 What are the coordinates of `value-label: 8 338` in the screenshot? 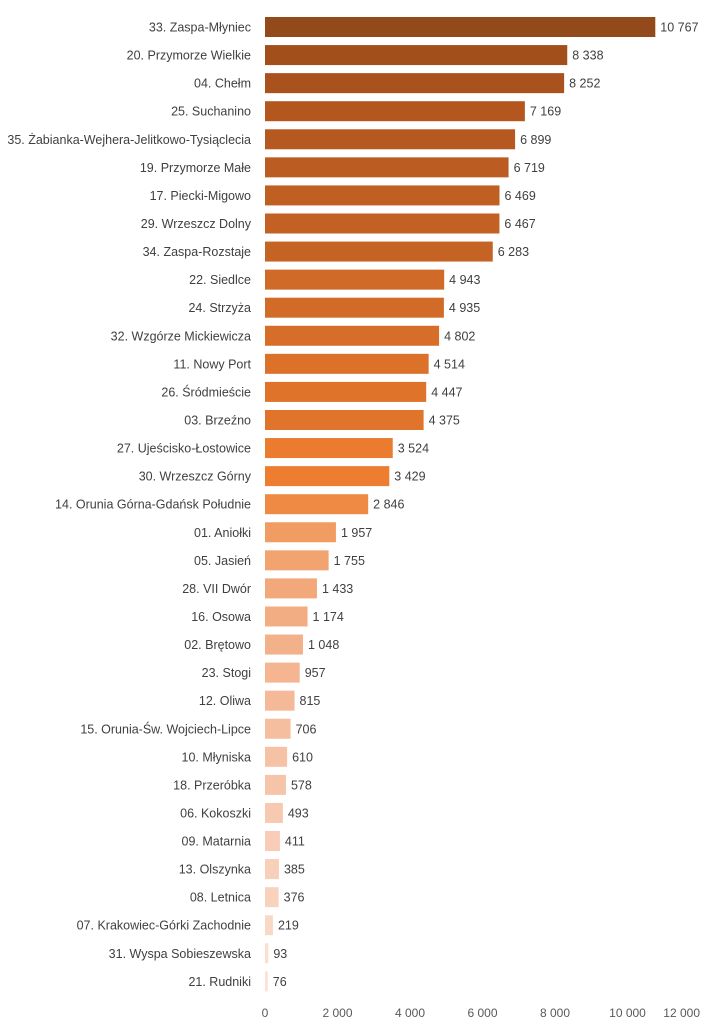 It's located at (587, 56).